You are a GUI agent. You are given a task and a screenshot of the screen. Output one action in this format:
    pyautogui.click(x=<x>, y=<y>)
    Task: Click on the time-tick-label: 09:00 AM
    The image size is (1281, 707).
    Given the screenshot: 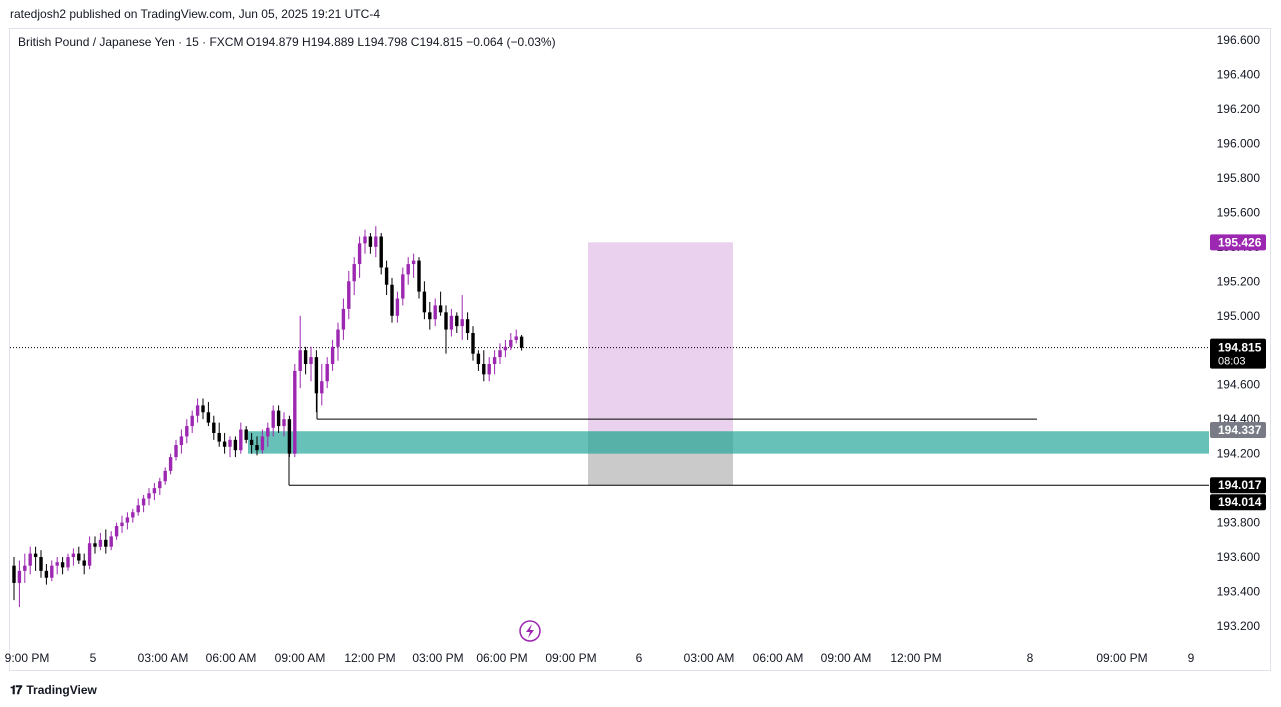 What is the action you would take?
    pyautogui.click(x=846, y=658)
    